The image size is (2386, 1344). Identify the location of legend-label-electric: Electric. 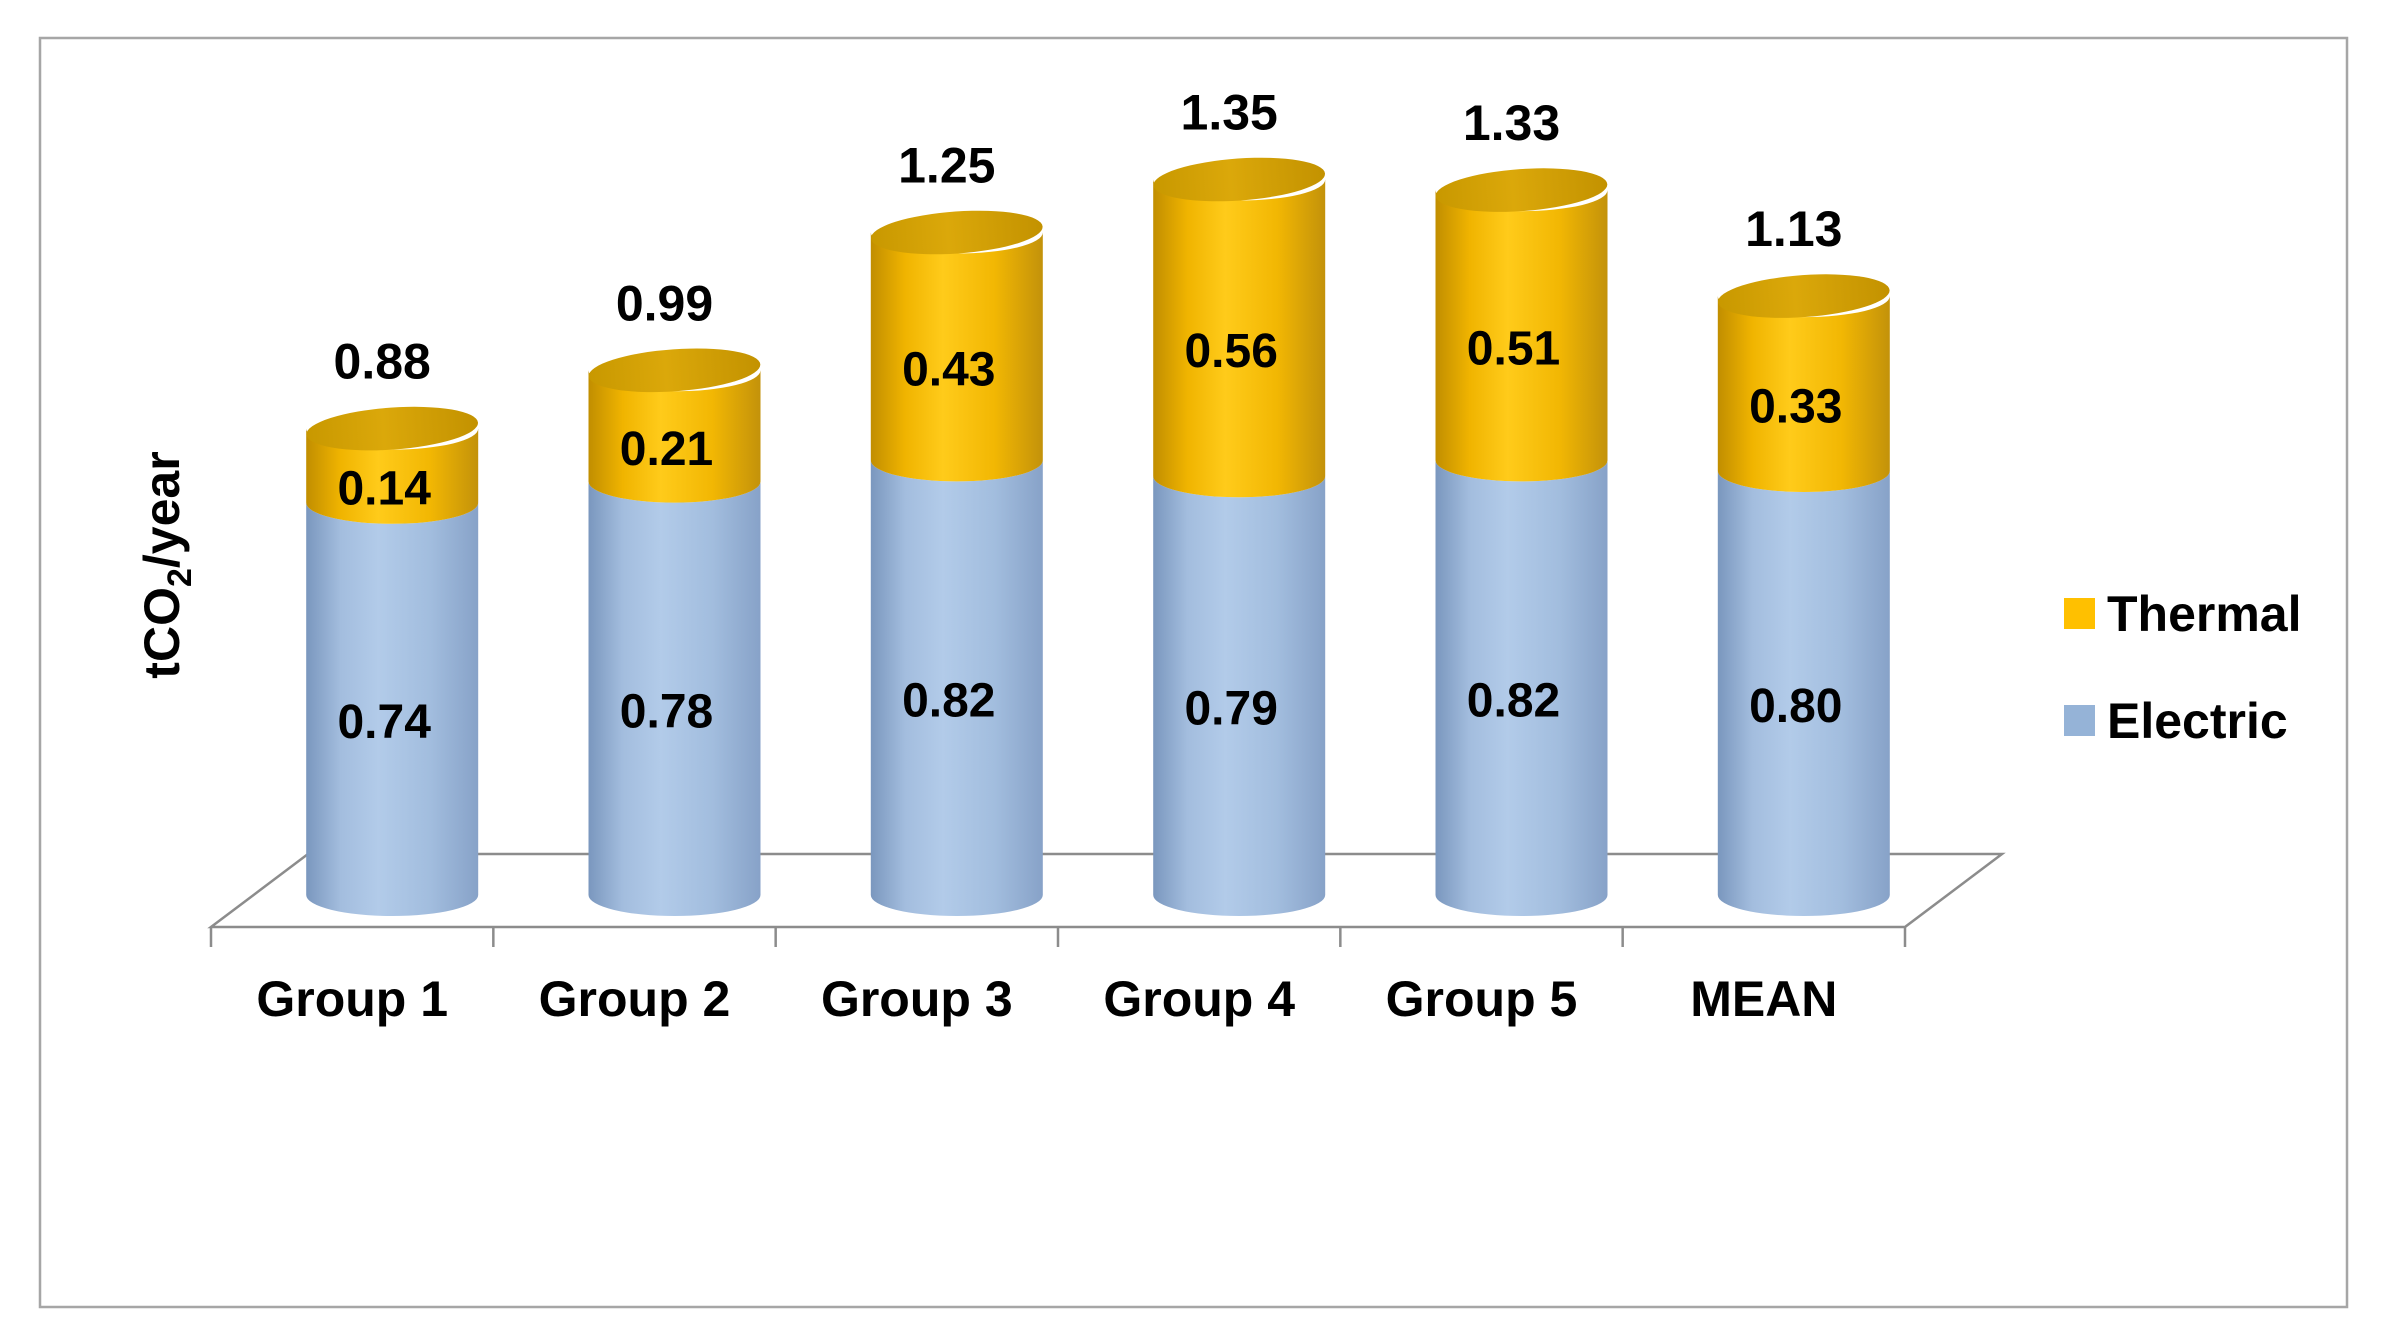
(2197, 721).